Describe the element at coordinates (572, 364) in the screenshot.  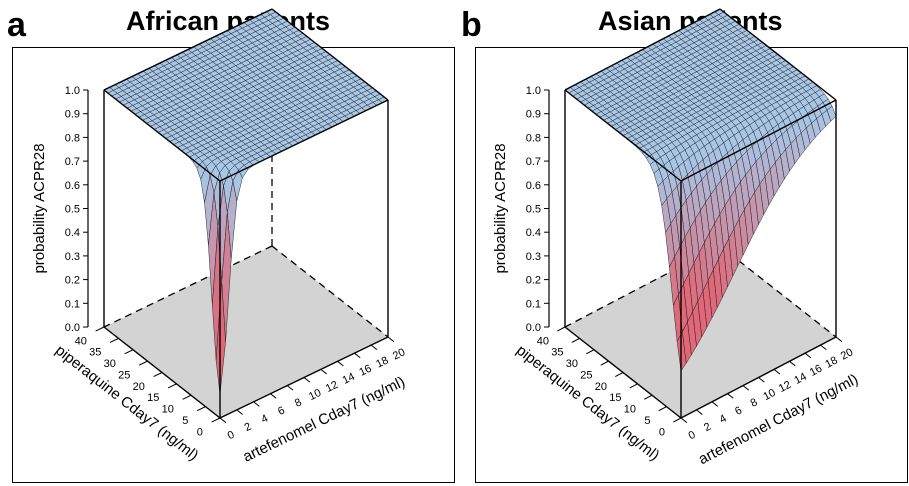
I see `y-tick-label: 30` at that location.